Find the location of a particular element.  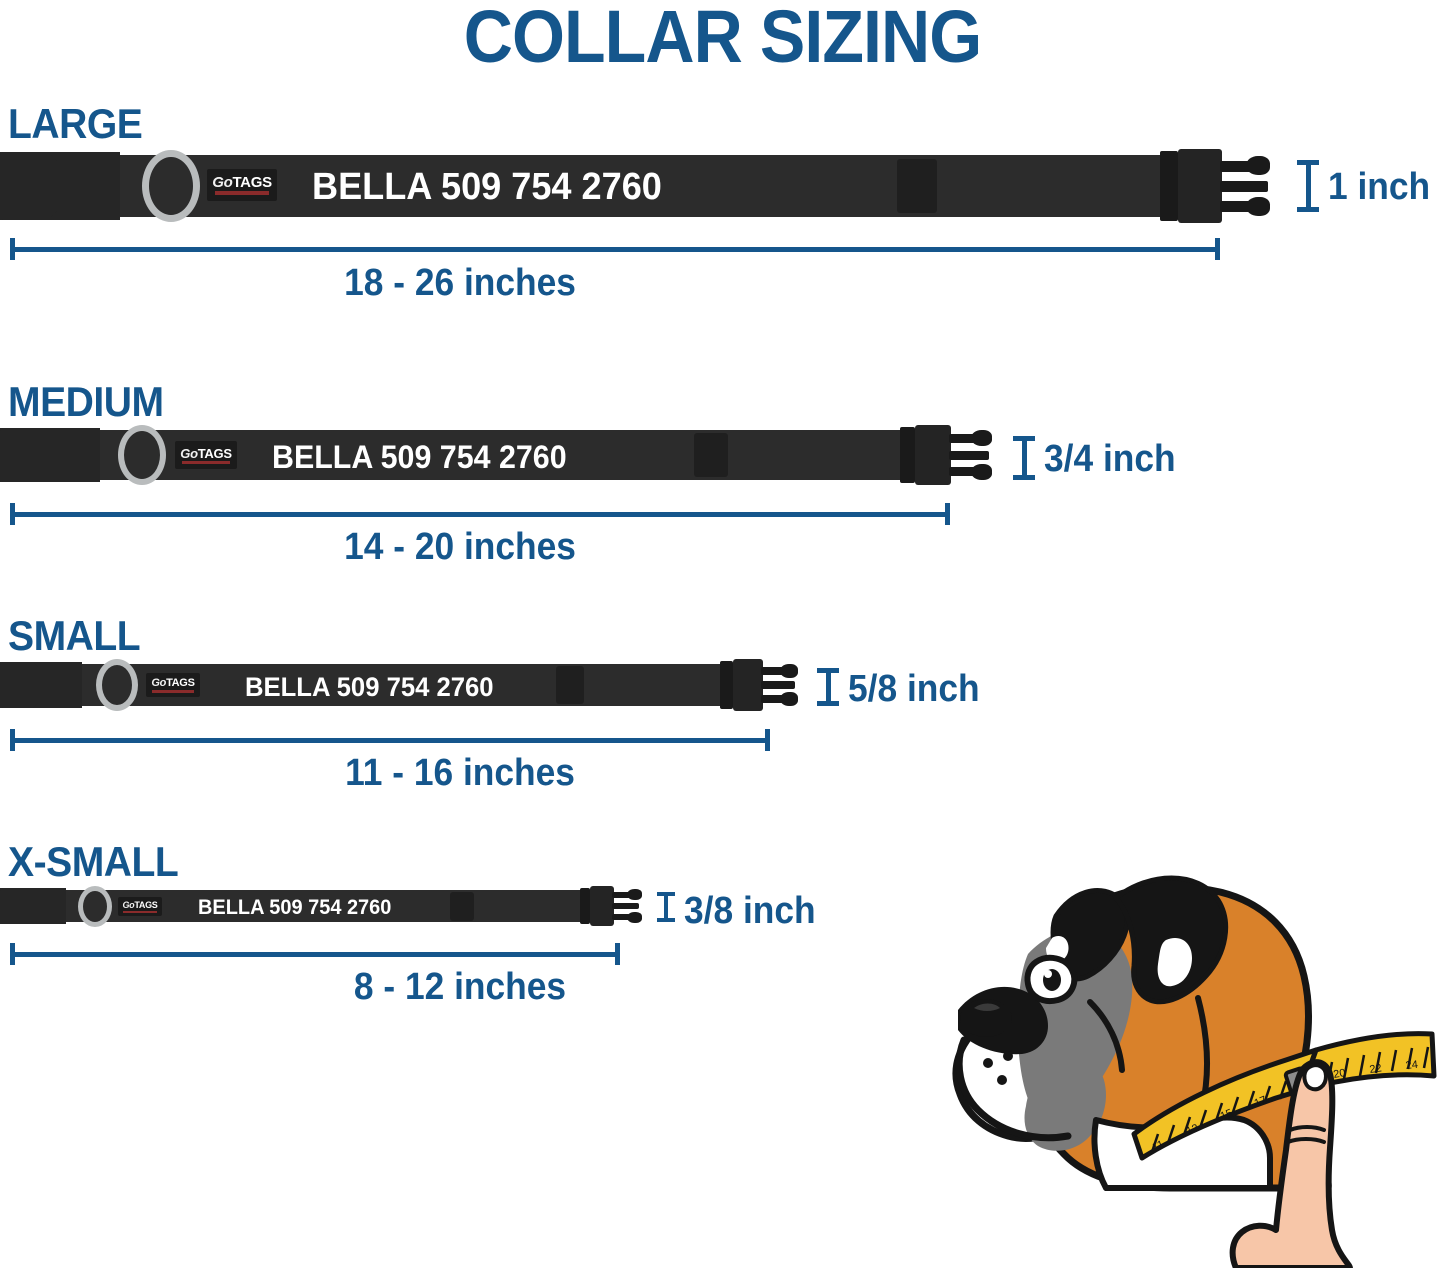

dog-nose is located at coordinates (986, 1018).